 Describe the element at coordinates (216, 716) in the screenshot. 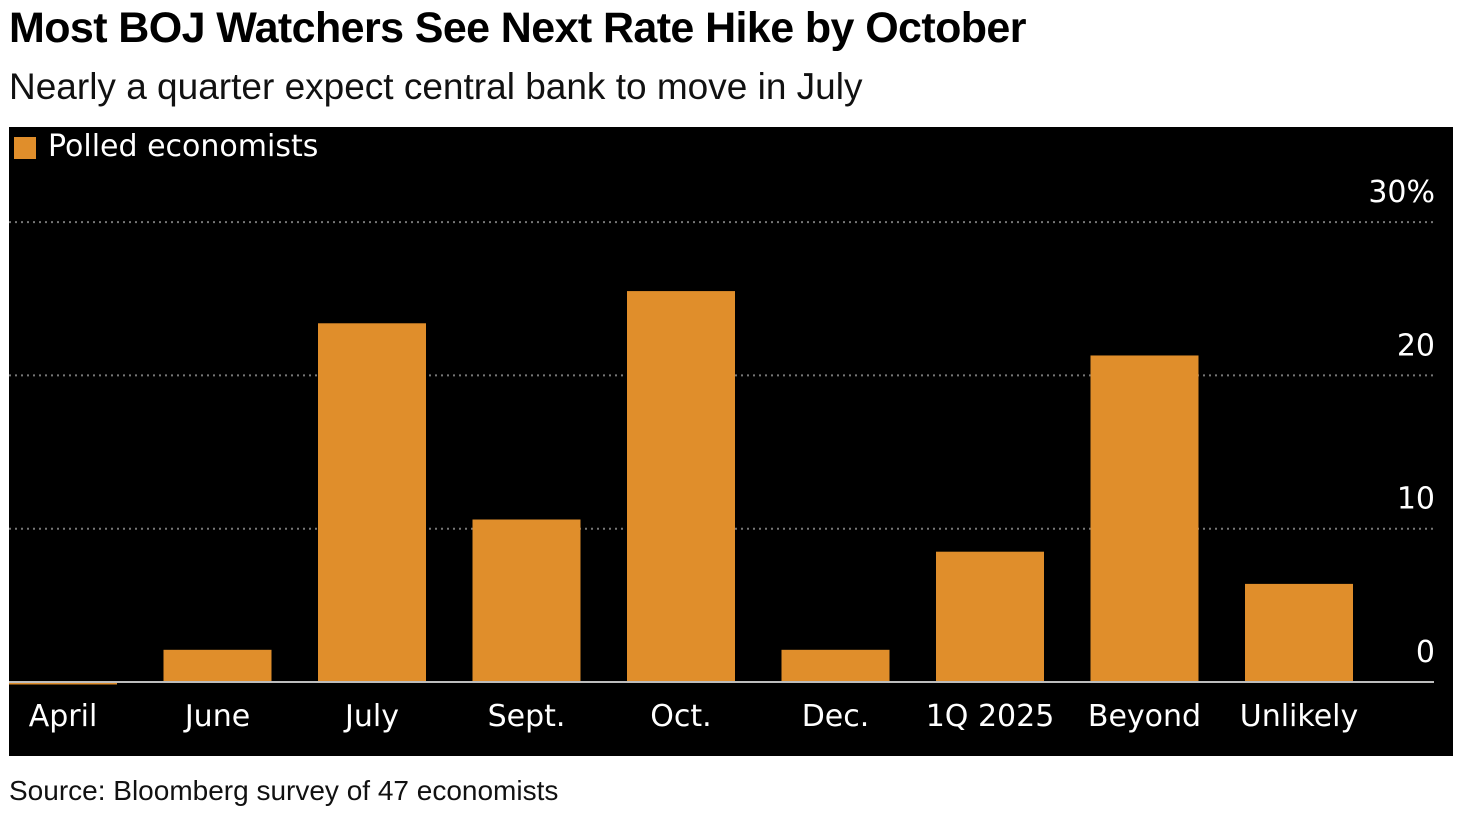

I see `x-tick-label: June` at that location.